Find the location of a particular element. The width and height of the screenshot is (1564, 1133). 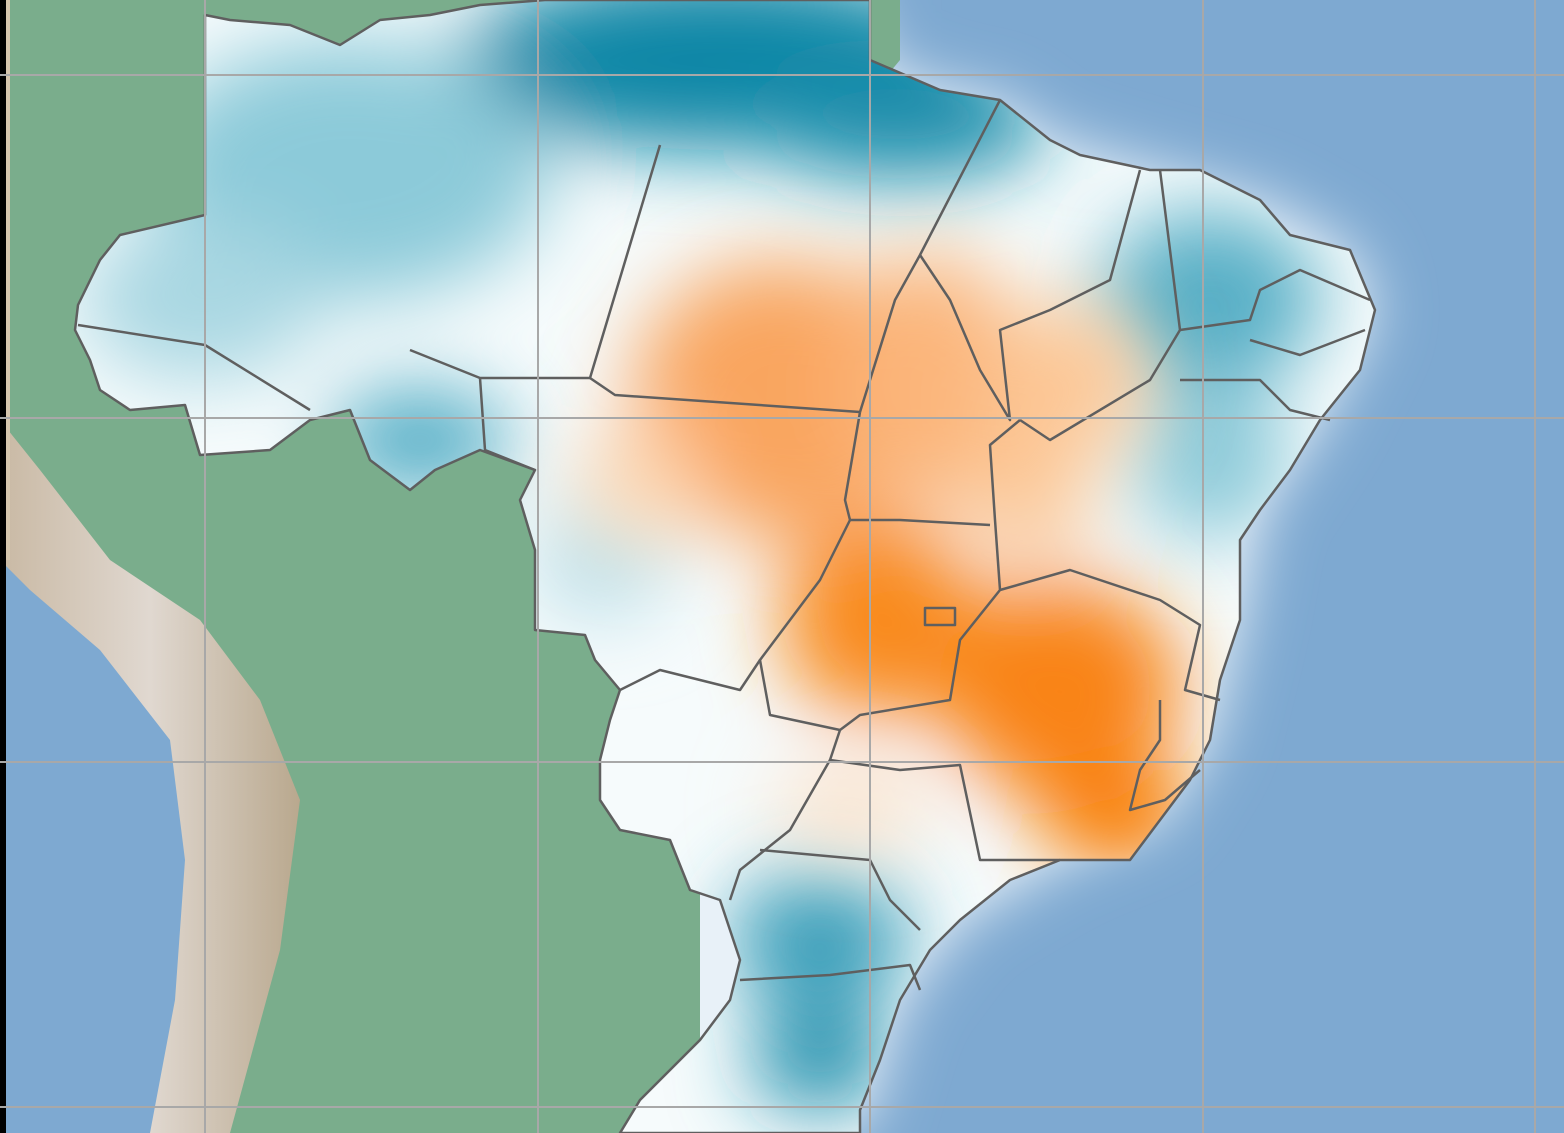

frame-edge is located at coordinates (3, 566).